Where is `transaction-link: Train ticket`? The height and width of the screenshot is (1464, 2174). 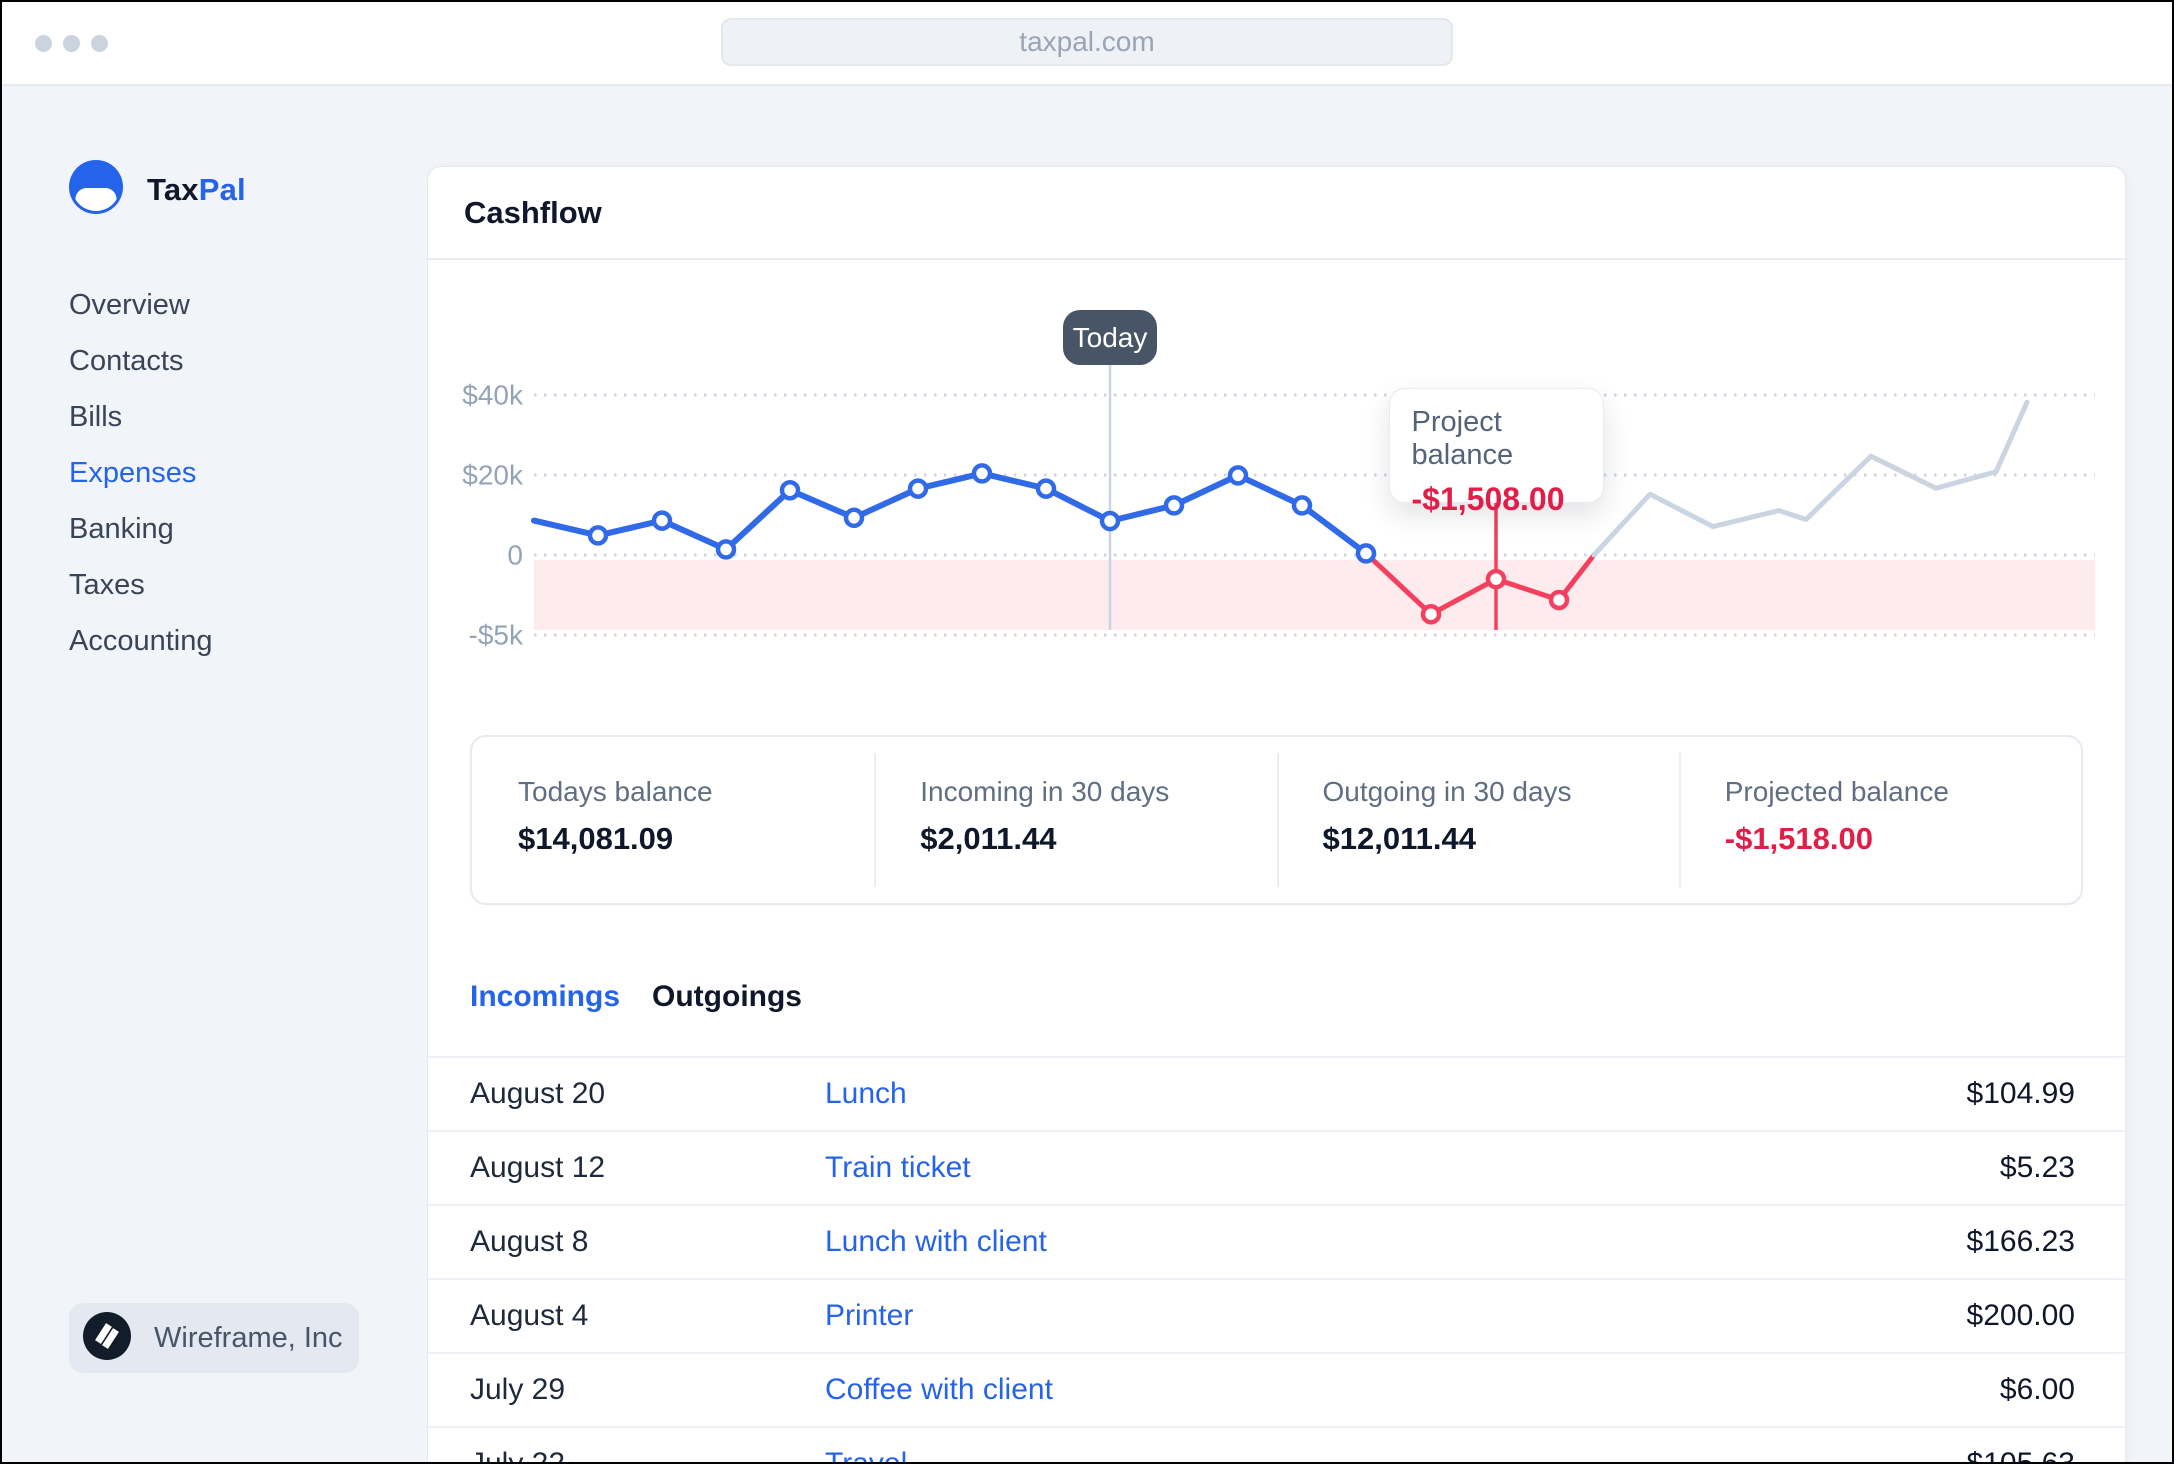
transaction-link: Train ticket is located at coordinates (898, 1167).